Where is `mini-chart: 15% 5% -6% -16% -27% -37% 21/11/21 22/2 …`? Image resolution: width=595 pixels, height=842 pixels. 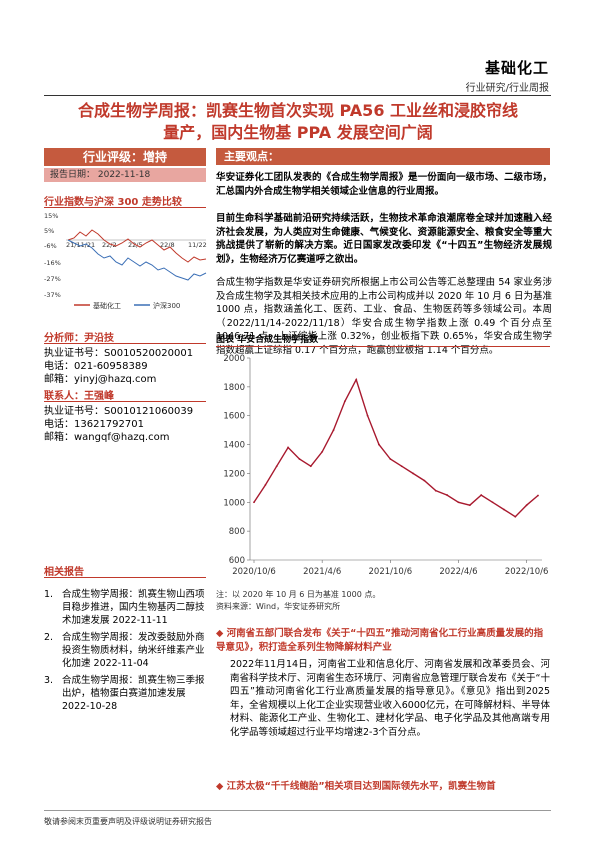
mini-chart: 15% 5% -6% -16% -27% -37% 21/11/21 22/2 … is located at coordinates (125, 261).